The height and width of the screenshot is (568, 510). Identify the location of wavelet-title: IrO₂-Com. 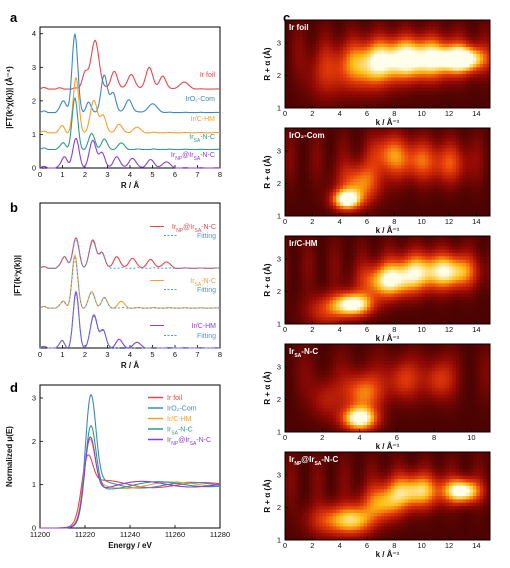
(307, 135).